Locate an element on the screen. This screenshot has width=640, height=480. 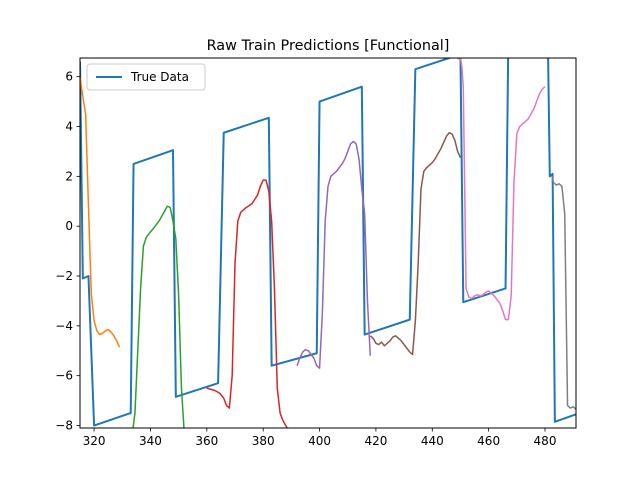
x-tick-label: 440 is located at coordinates (432, 441).